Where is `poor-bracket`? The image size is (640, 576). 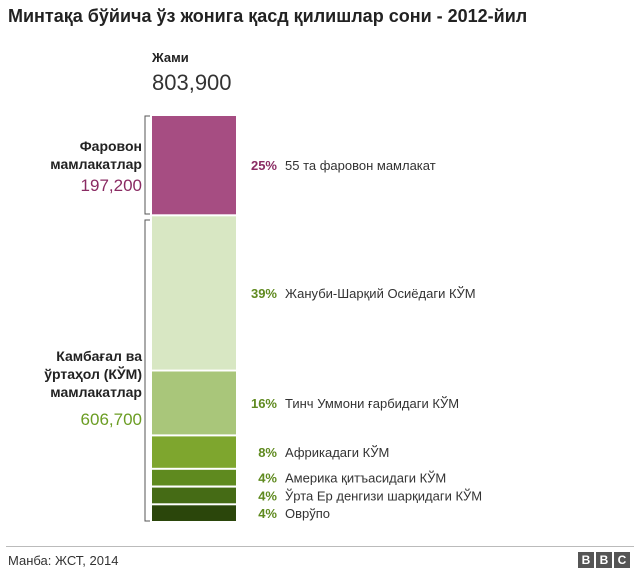
poor-bracket is located at coordinates (147, 370).